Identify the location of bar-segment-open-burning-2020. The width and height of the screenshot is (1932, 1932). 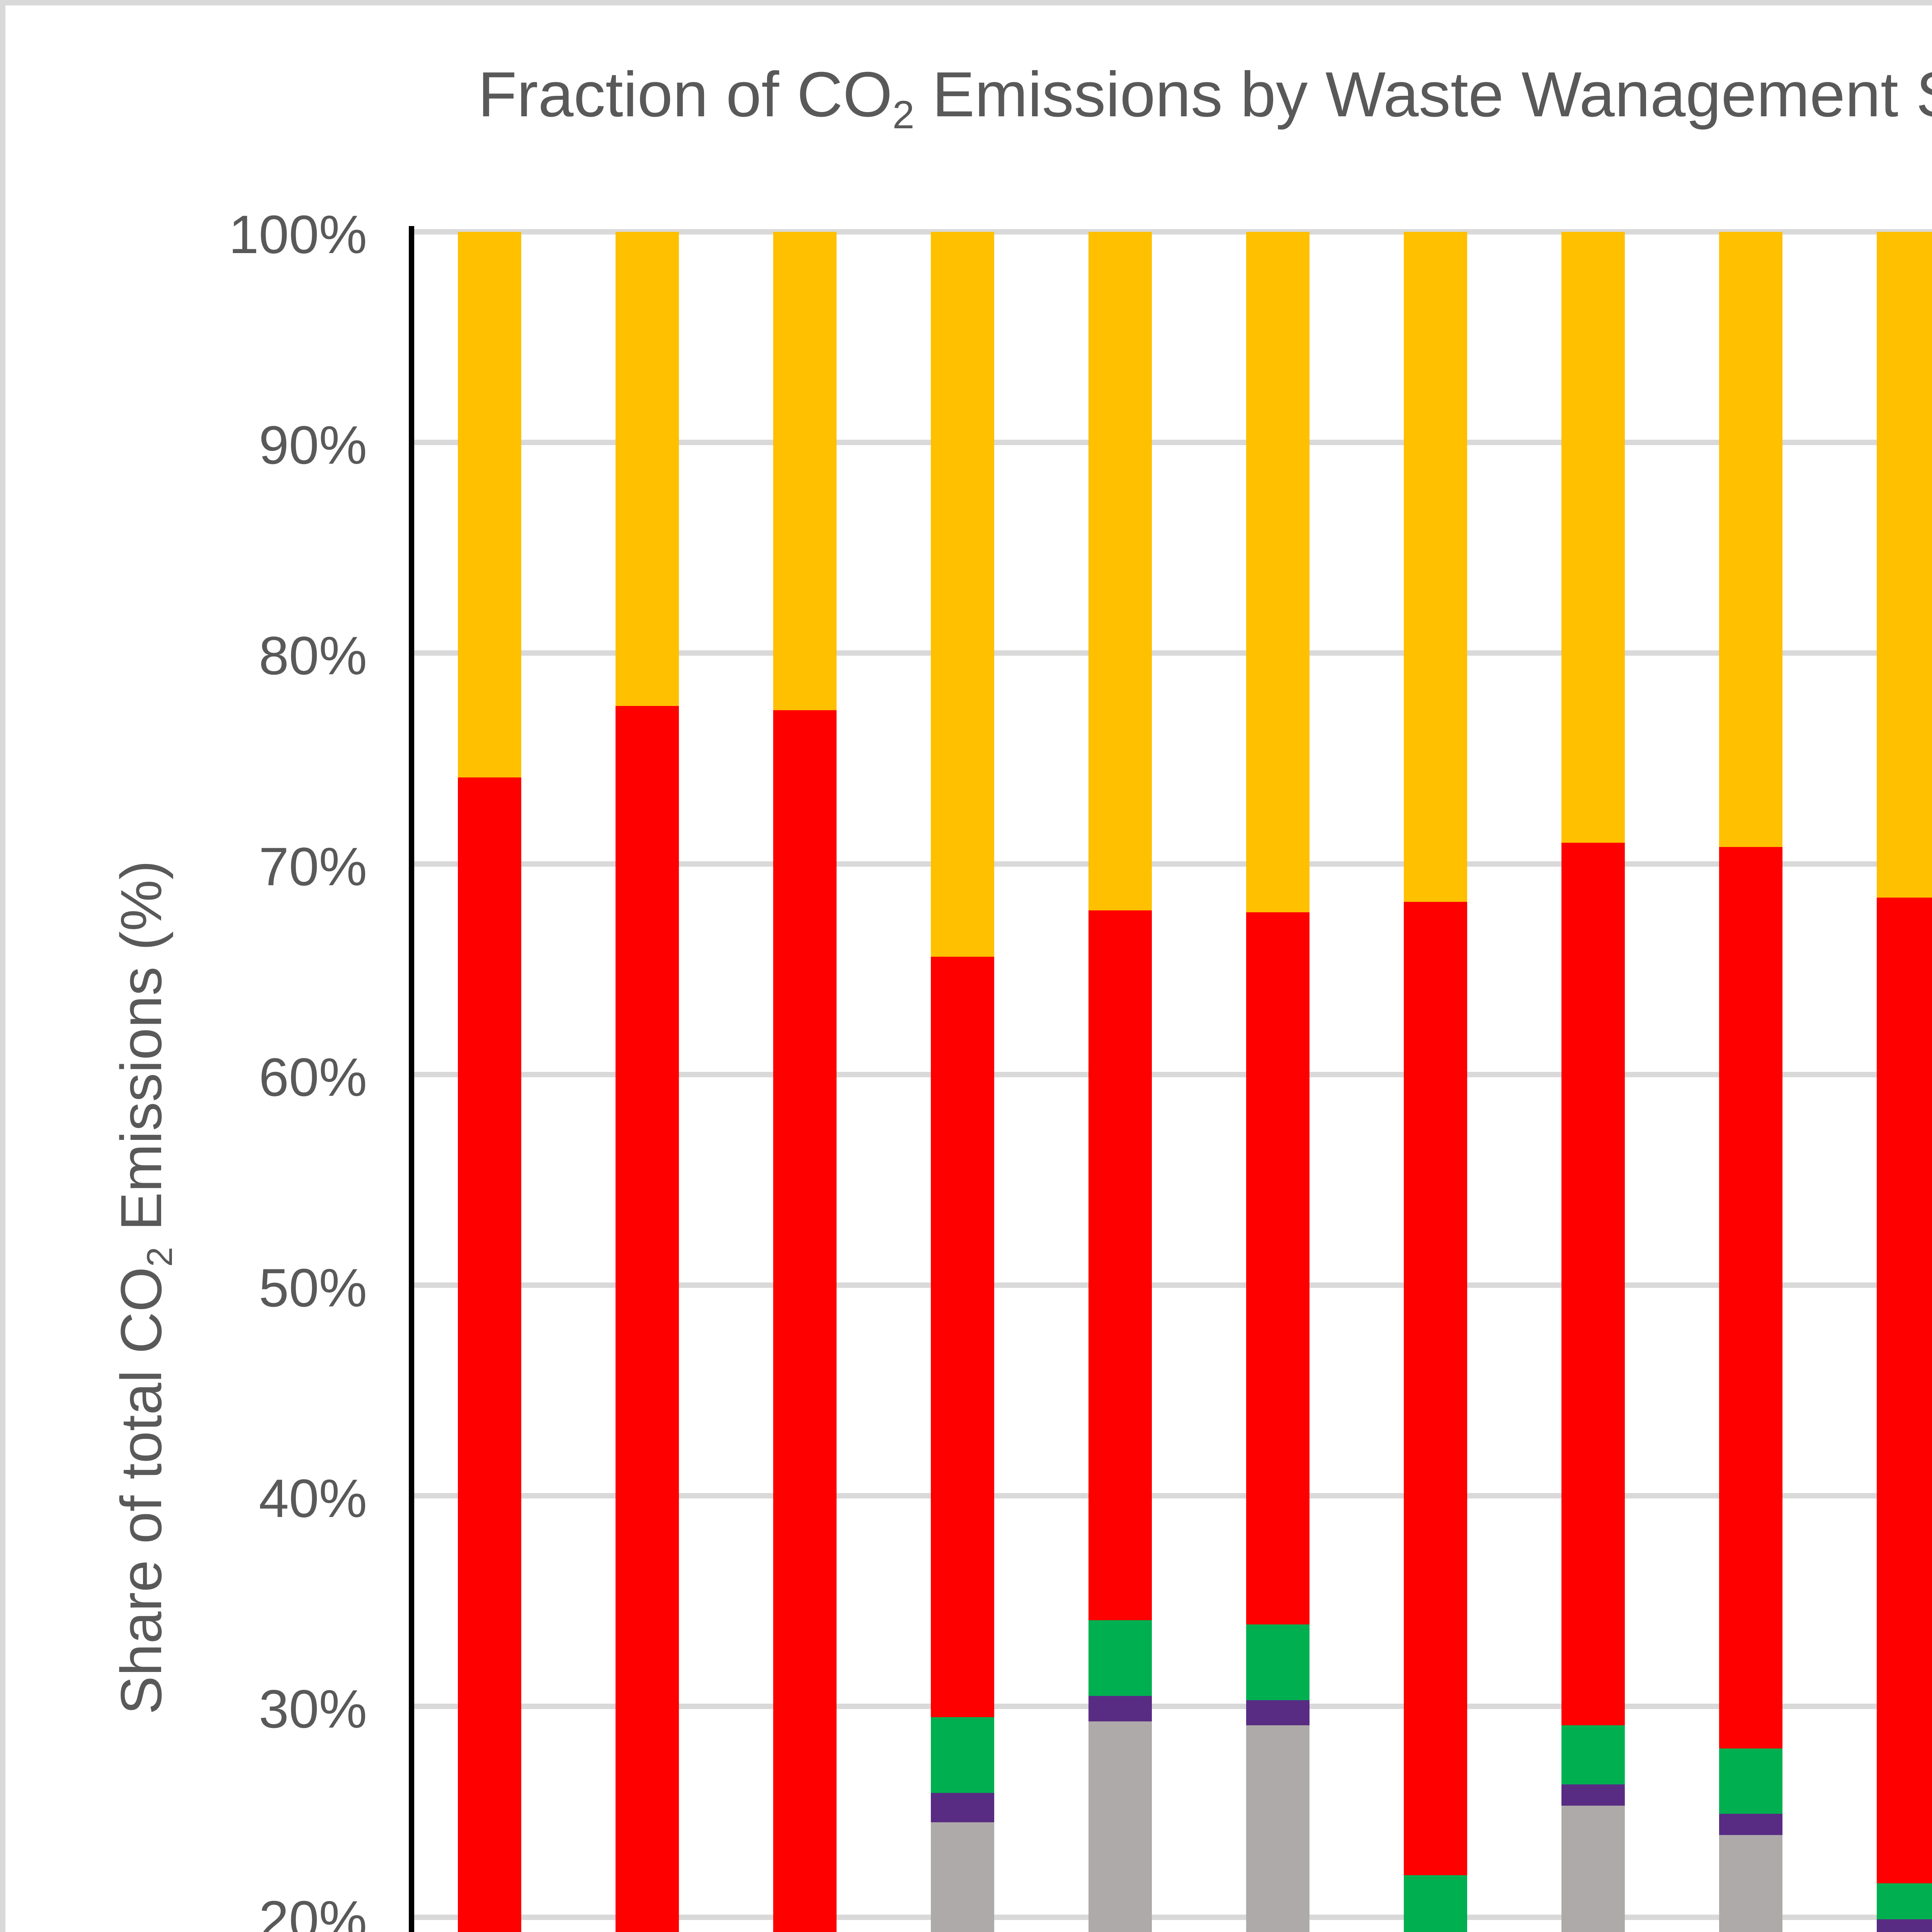
(1751, 539).